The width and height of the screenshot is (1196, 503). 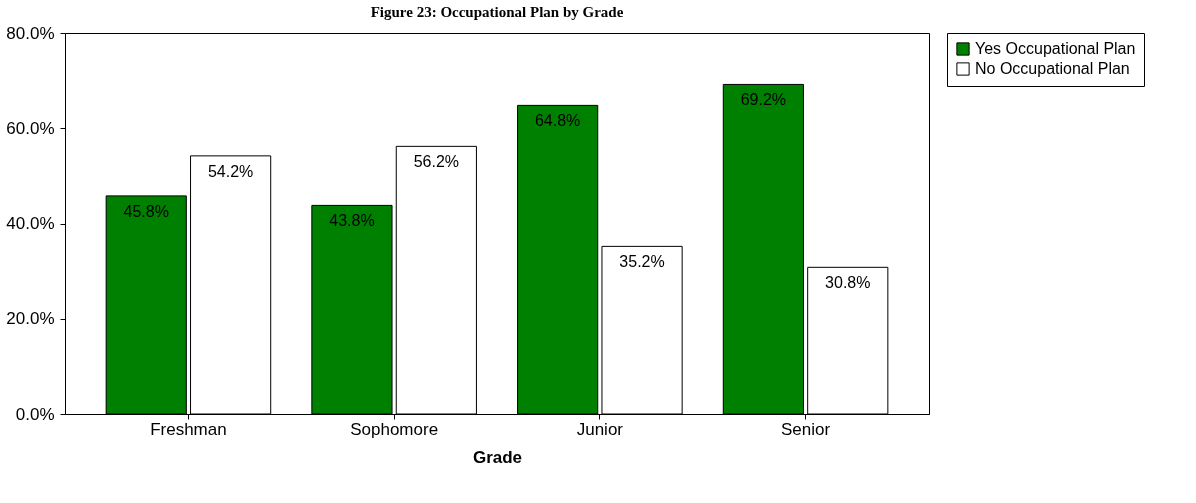 What do you see at coordinates (497, 12) in the screenshot?
I see `chart-title: Figure 23: Occupational Plan by Grade` at bounding box center [497, 12].